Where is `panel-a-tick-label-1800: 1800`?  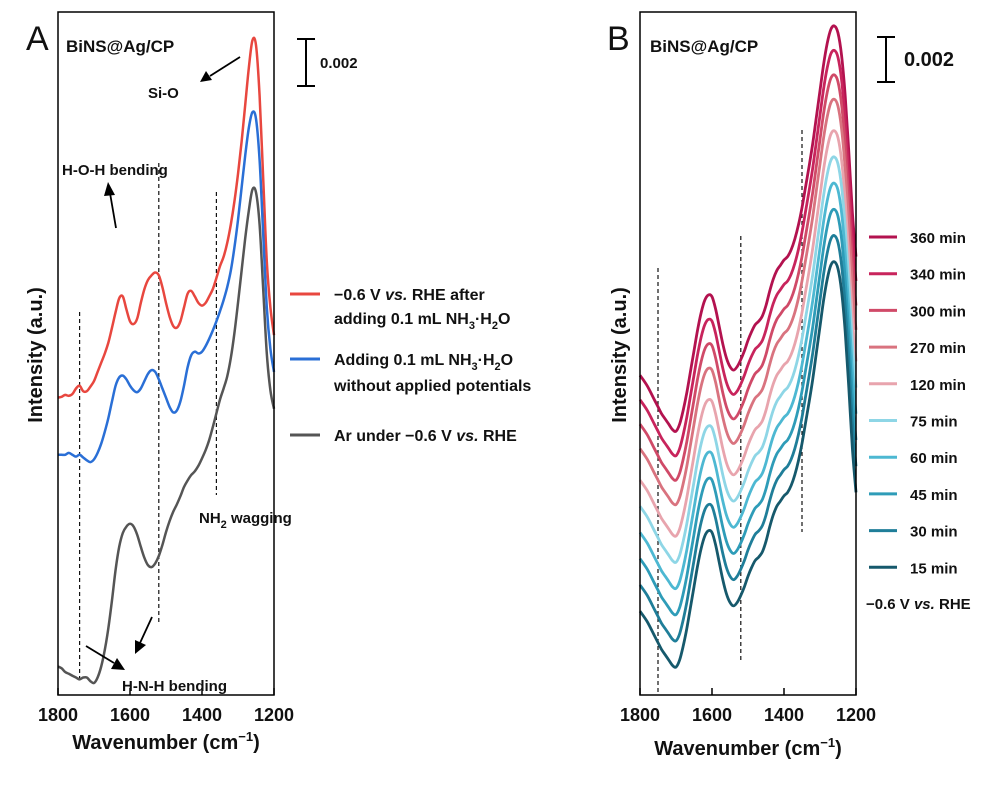 panel-a-tick-label-1800: 1800 is located at coordinates (58, 715).